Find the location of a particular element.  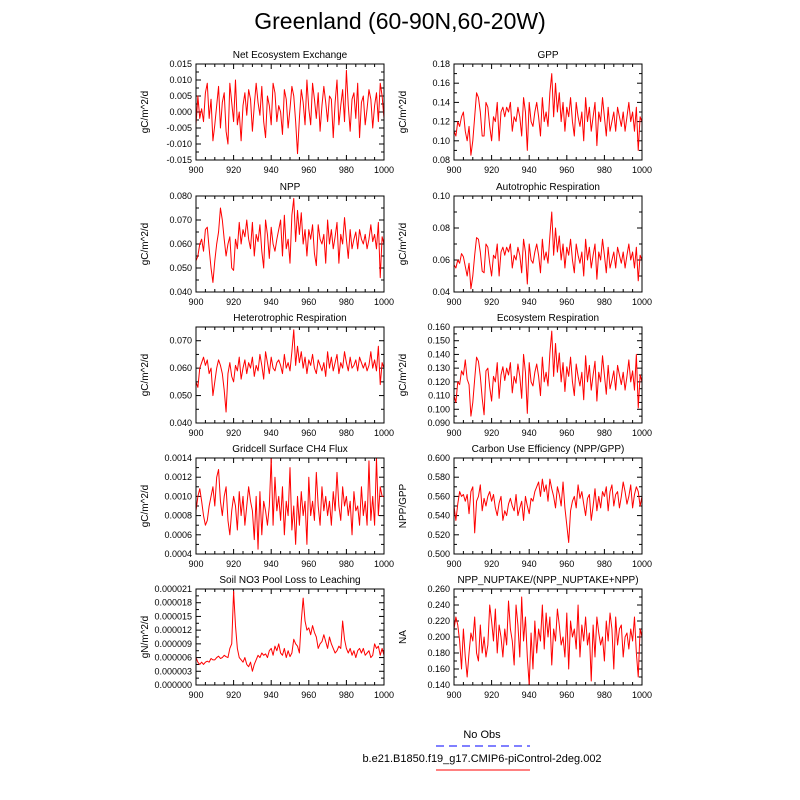

panel-title: Soil NO3 Pool Loss to Leaching is located at coordinates (289, 580).